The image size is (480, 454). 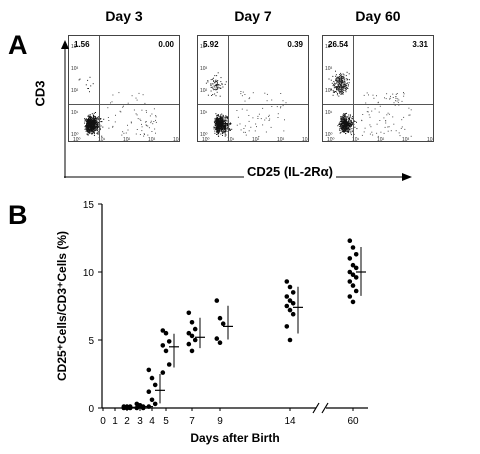 What do you see at coordinates (353, 421) in the screenshot?
I see `x-tick-label: 60` at bounding box center [353, 421].